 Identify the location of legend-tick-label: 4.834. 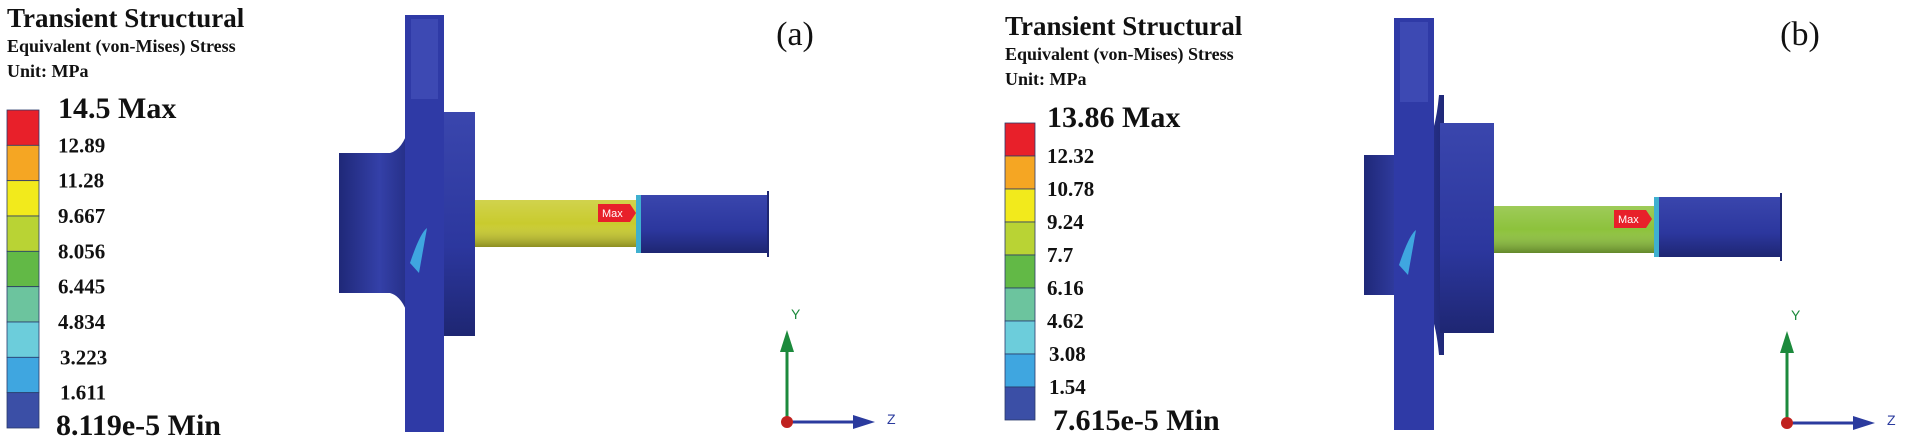
(82, 322).